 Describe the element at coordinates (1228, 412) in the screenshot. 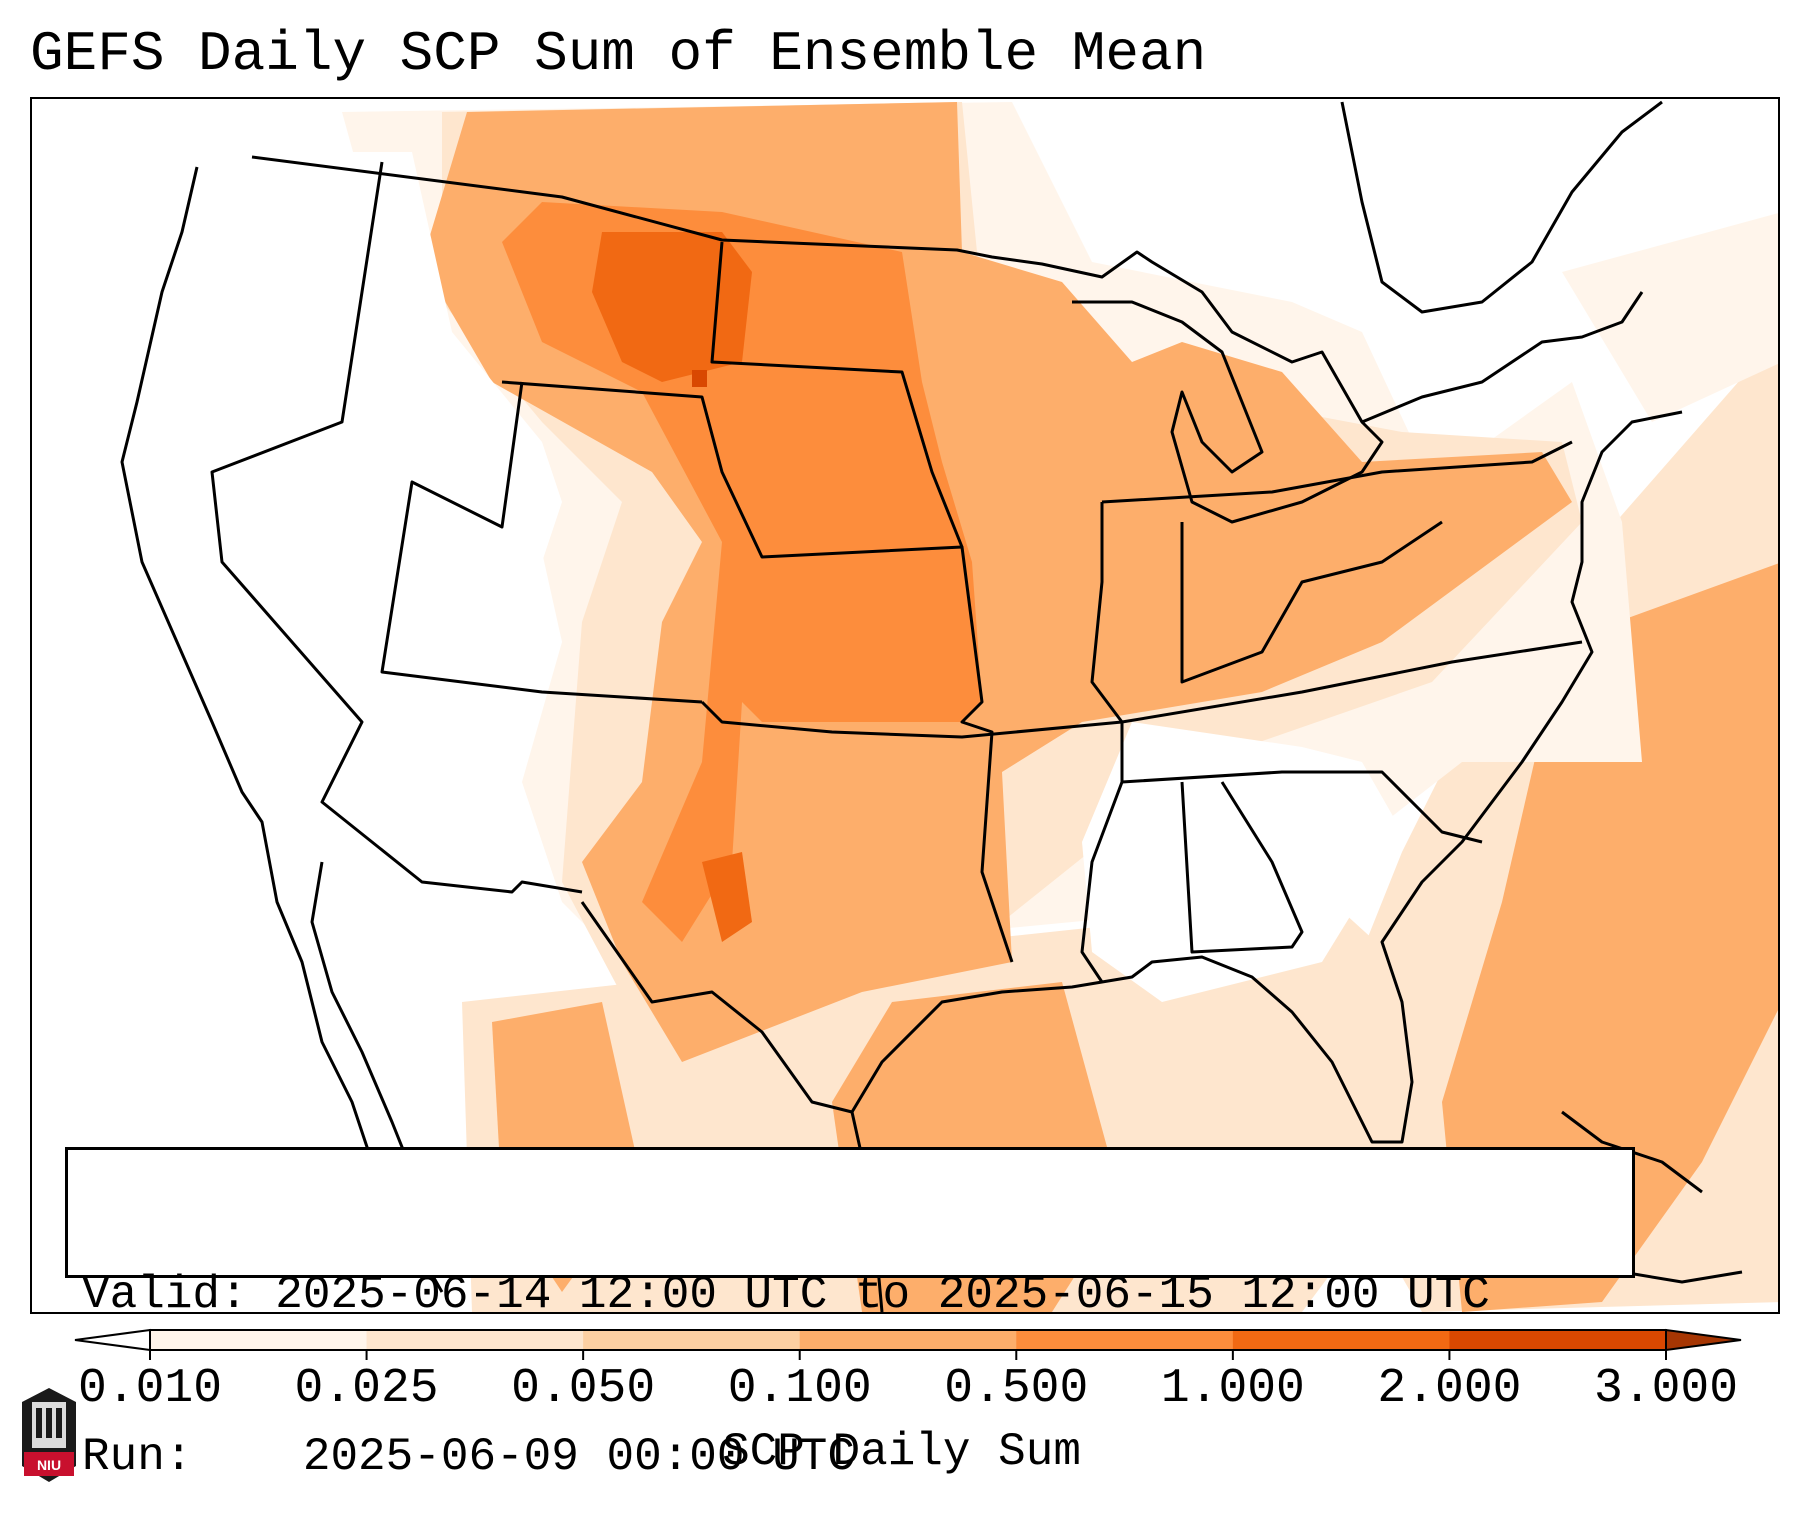

I see `great-lakes` at that location.